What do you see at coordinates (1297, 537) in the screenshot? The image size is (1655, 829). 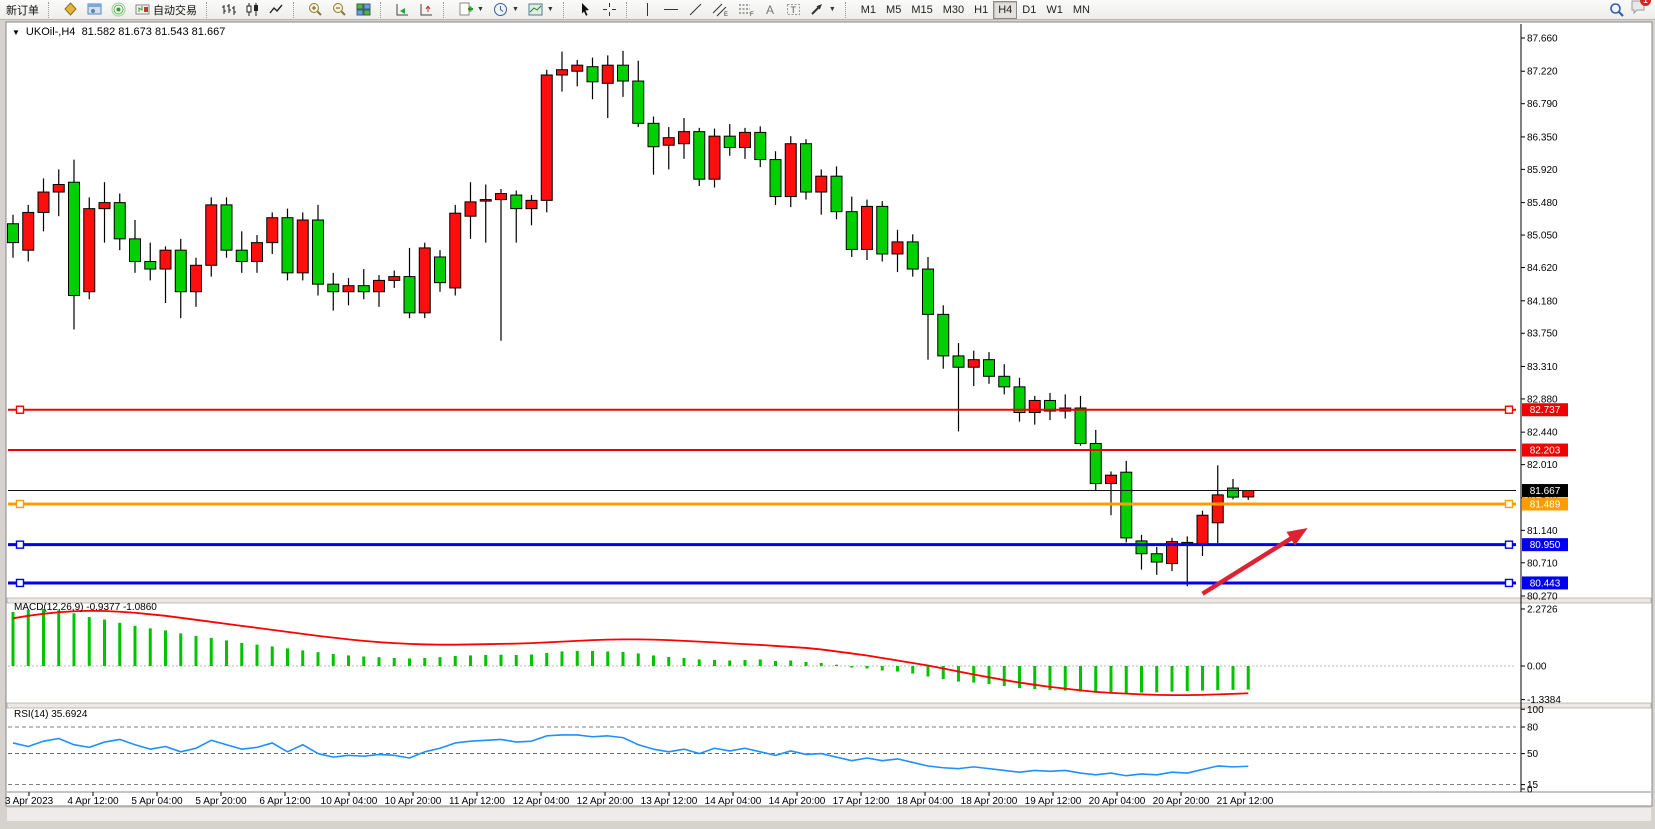 I see `trend-arrow-head` at bounding box center [1297, 537].